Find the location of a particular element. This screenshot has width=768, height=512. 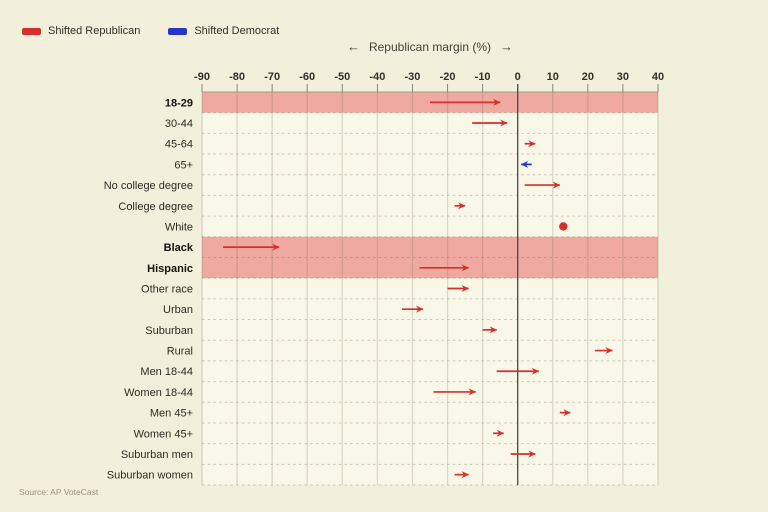

axis-title: ← Republican margin (%) → is located at coordinates (430, 46).